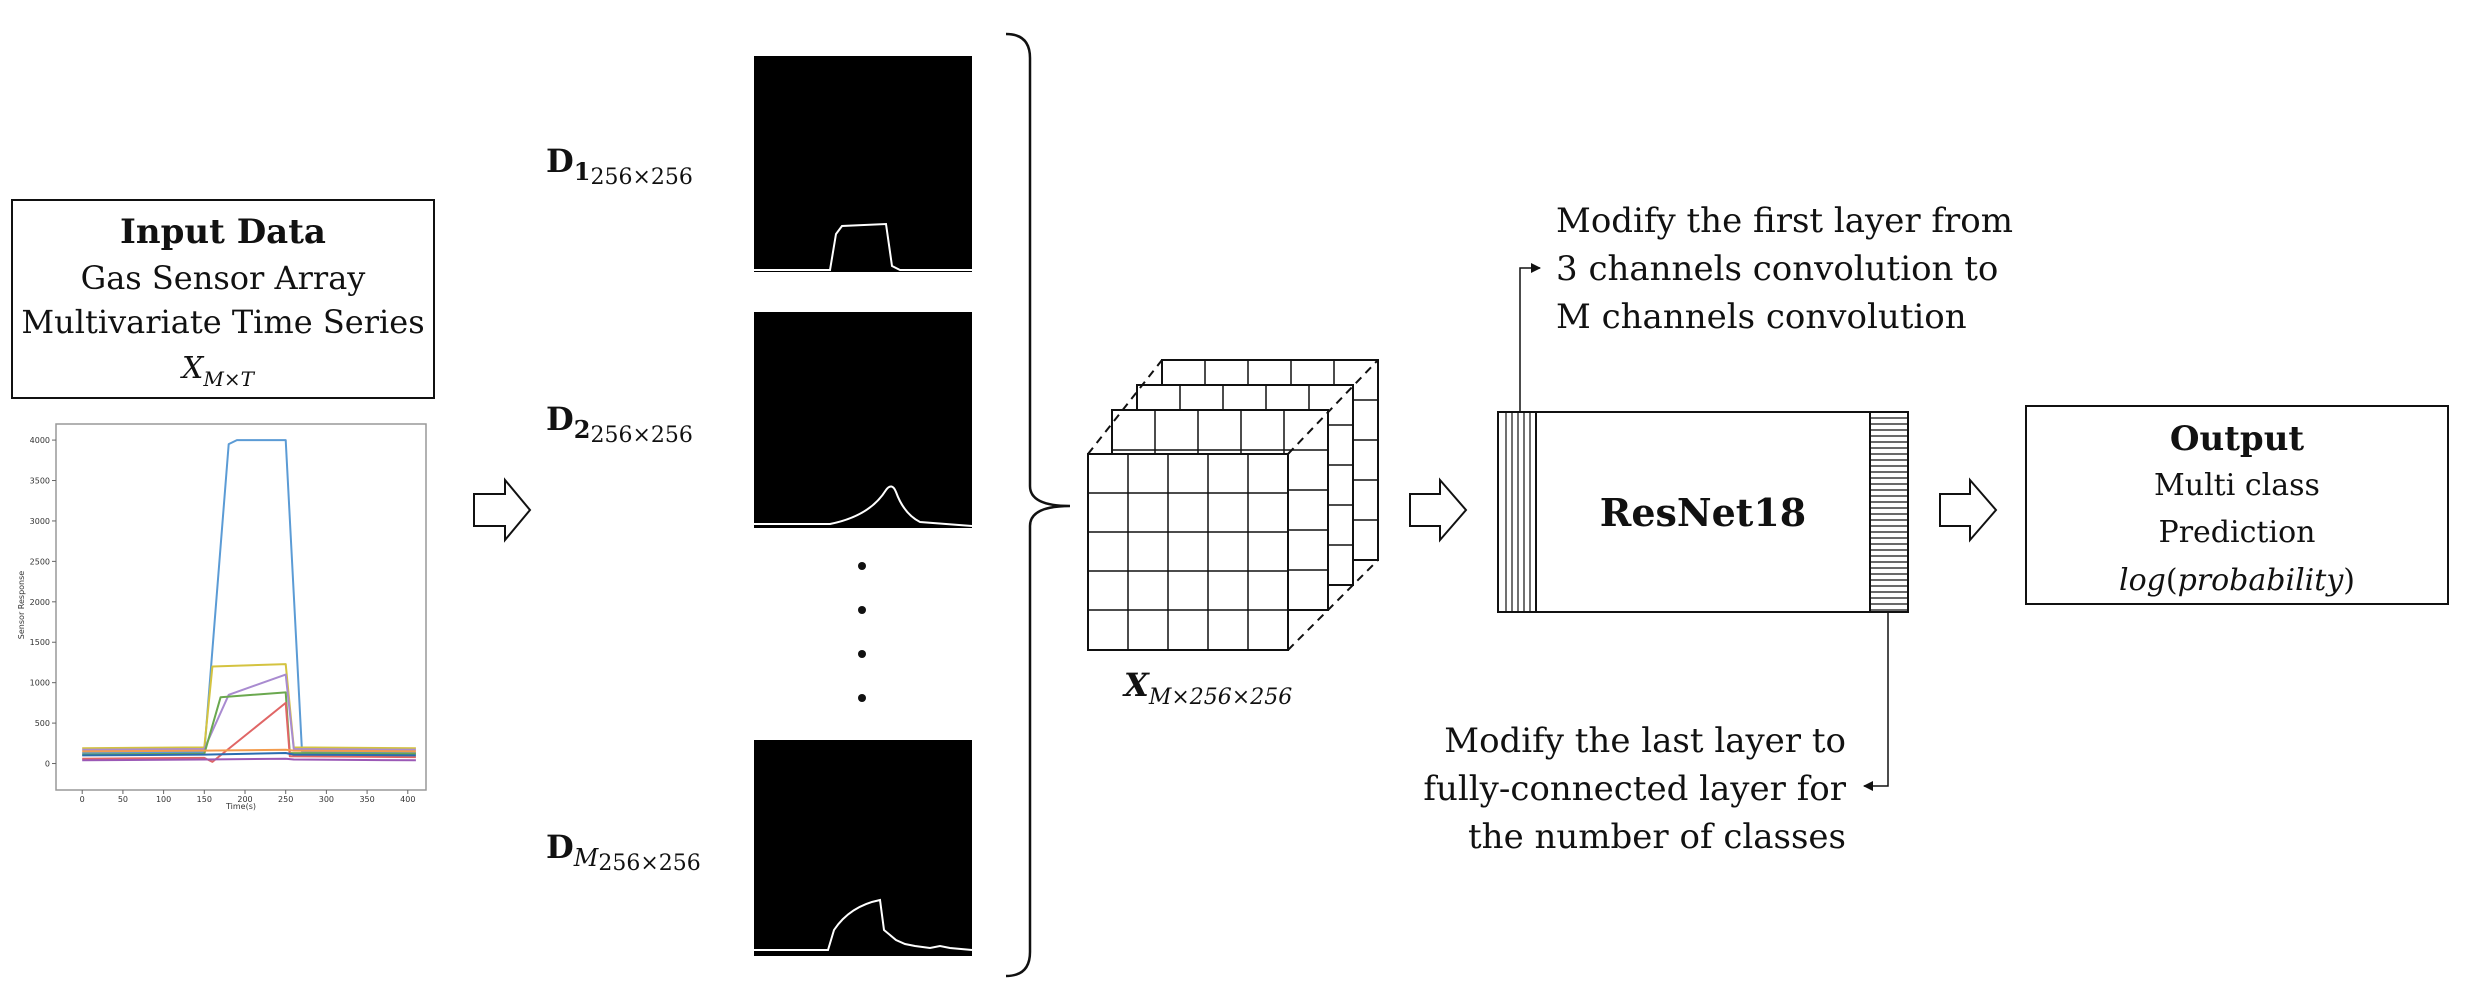  What do you see at coordinates (223, 278) in the screenshot?
I see `input-line1: Gas Sensor Array` at bounding box center [223, 278].